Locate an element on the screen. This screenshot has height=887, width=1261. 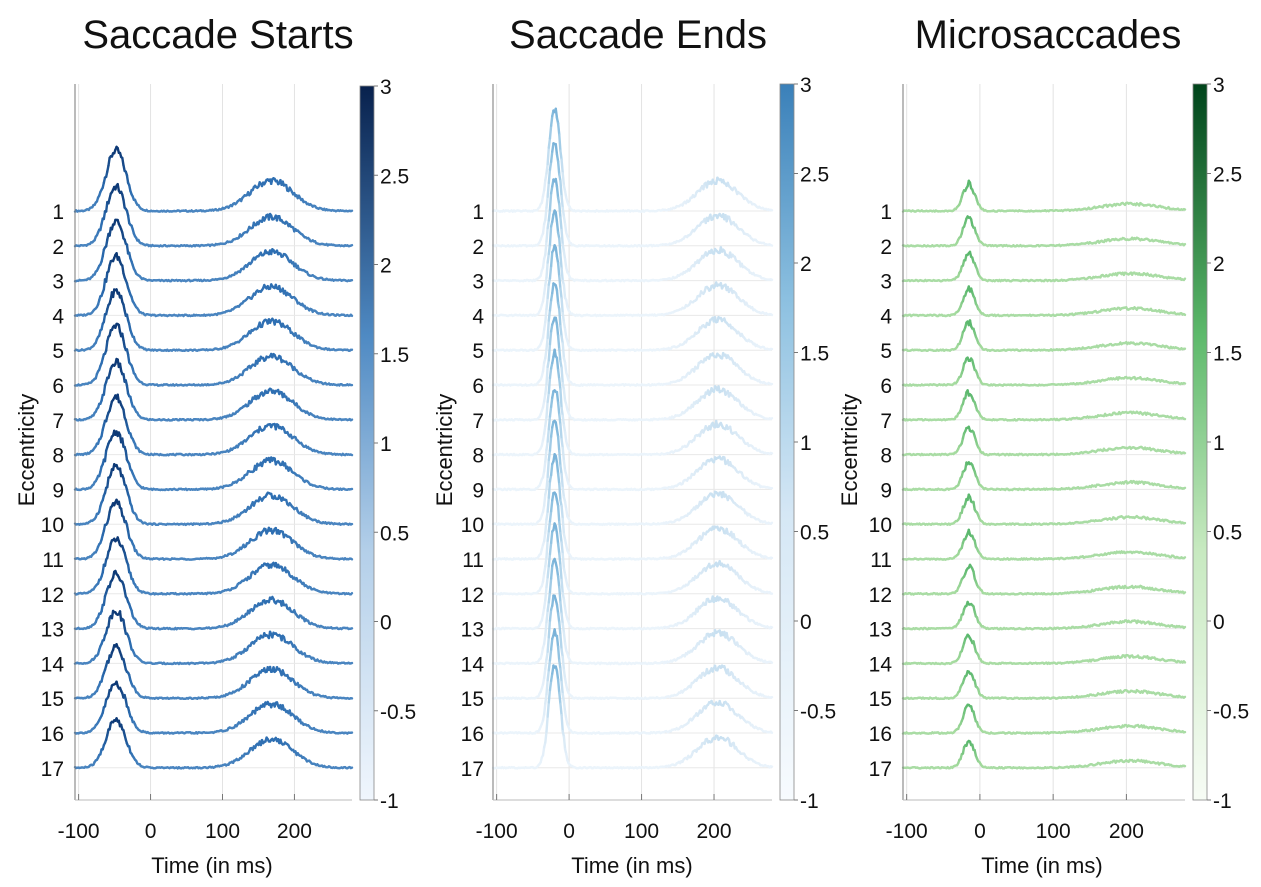
x-tick-label: -100 is located at coordinates (79, 831).